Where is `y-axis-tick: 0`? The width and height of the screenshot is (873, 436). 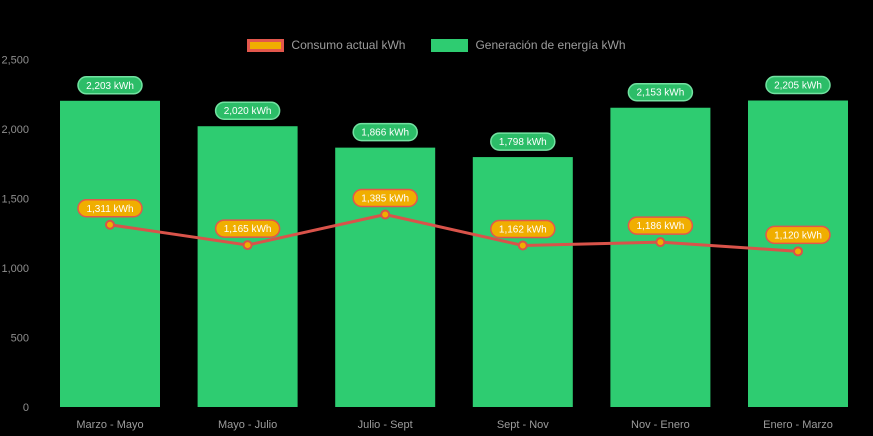 y-axis-tick: 0 is located at coordinates (26, 408).